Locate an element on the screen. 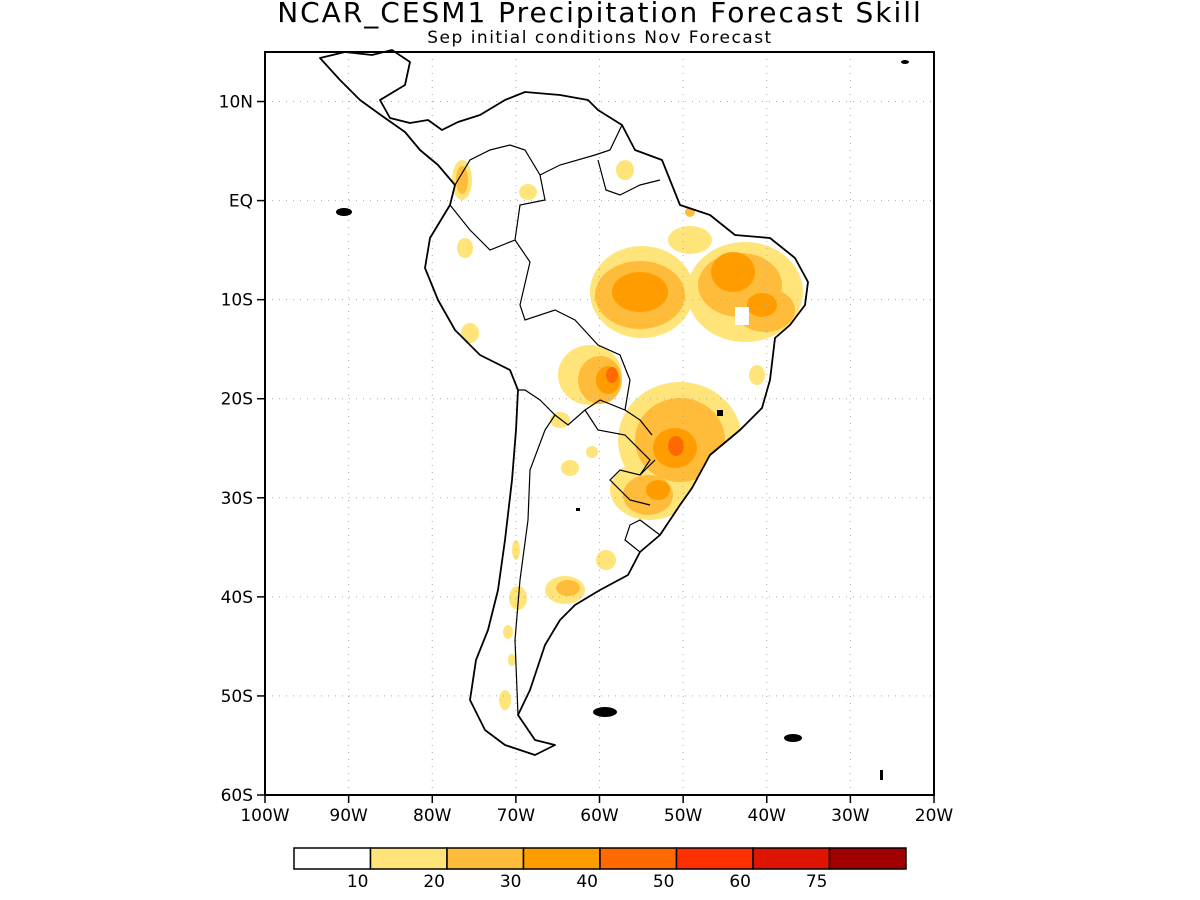 This screenshot has height=900, width=1200. country-borders is located at coordinates (555, 420).